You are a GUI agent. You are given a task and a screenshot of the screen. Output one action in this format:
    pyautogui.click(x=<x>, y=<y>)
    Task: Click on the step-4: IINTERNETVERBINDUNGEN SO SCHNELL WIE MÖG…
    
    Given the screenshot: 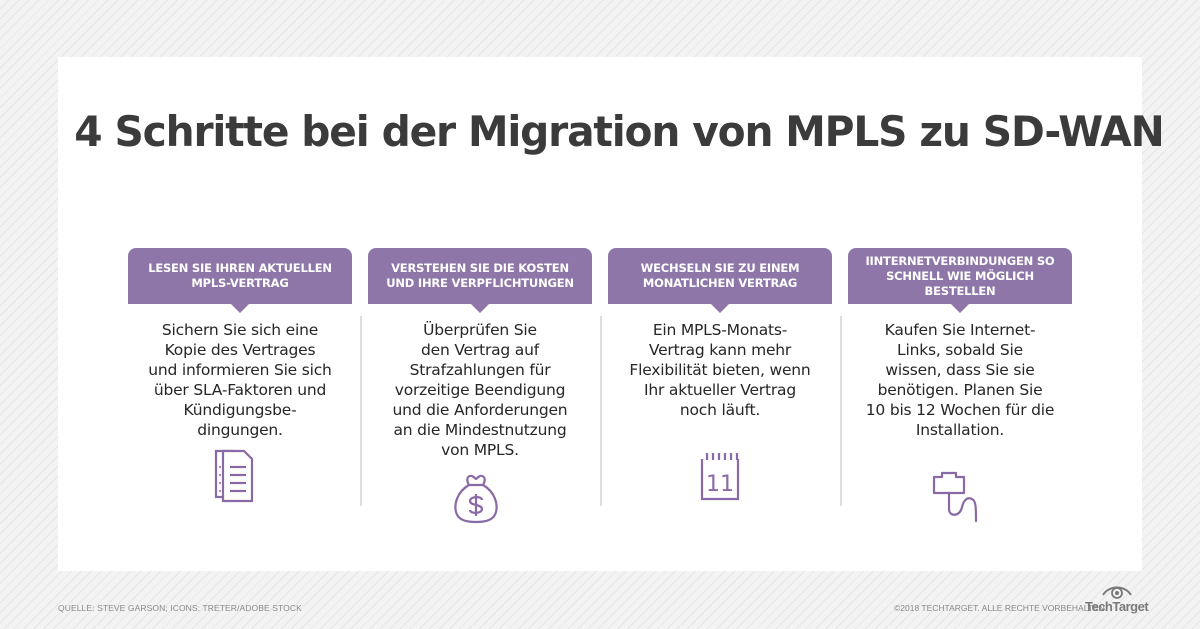 What is the action you would take?
    pyautogui.click(x=960, y=413)
    